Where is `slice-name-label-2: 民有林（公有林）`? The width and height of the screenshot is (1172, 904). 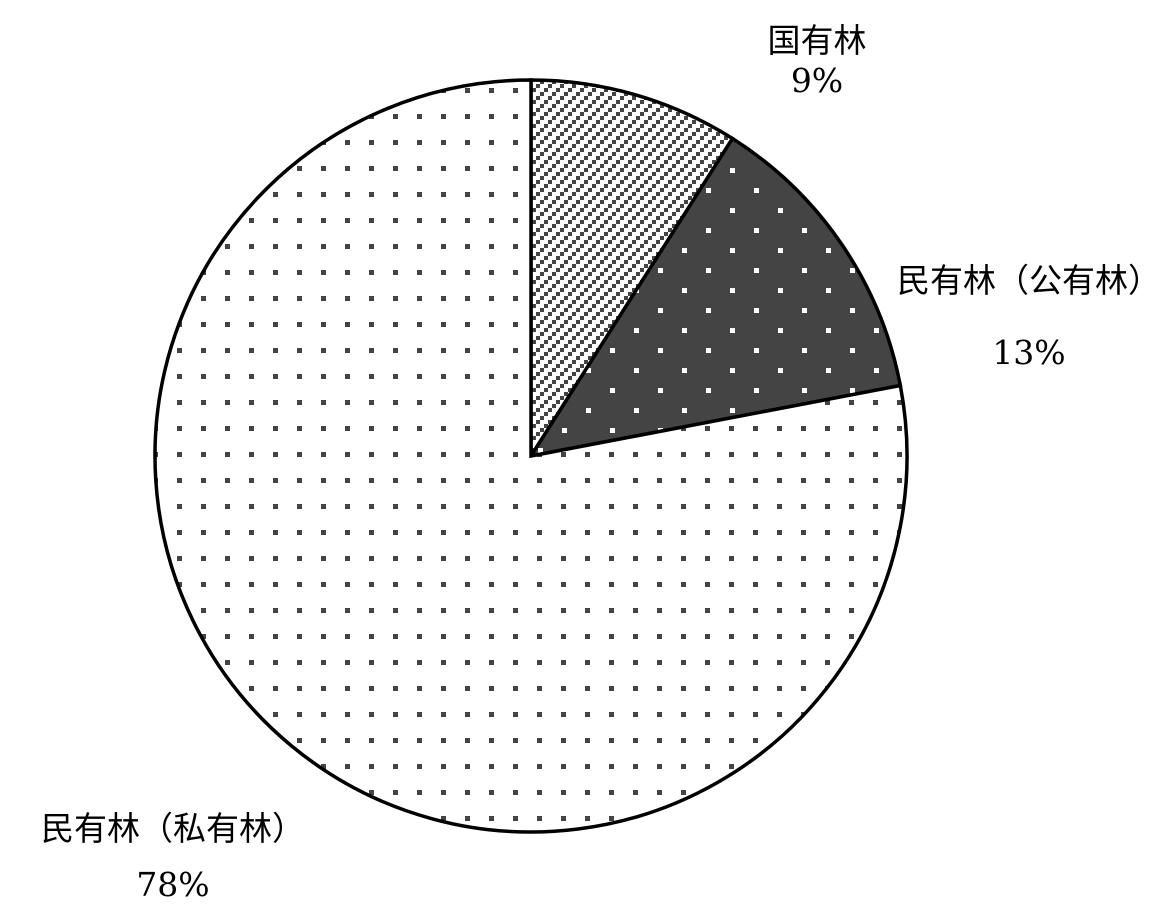
slice-name-label-2: 民有林（公有林） is located at coordinates (1029, 280).